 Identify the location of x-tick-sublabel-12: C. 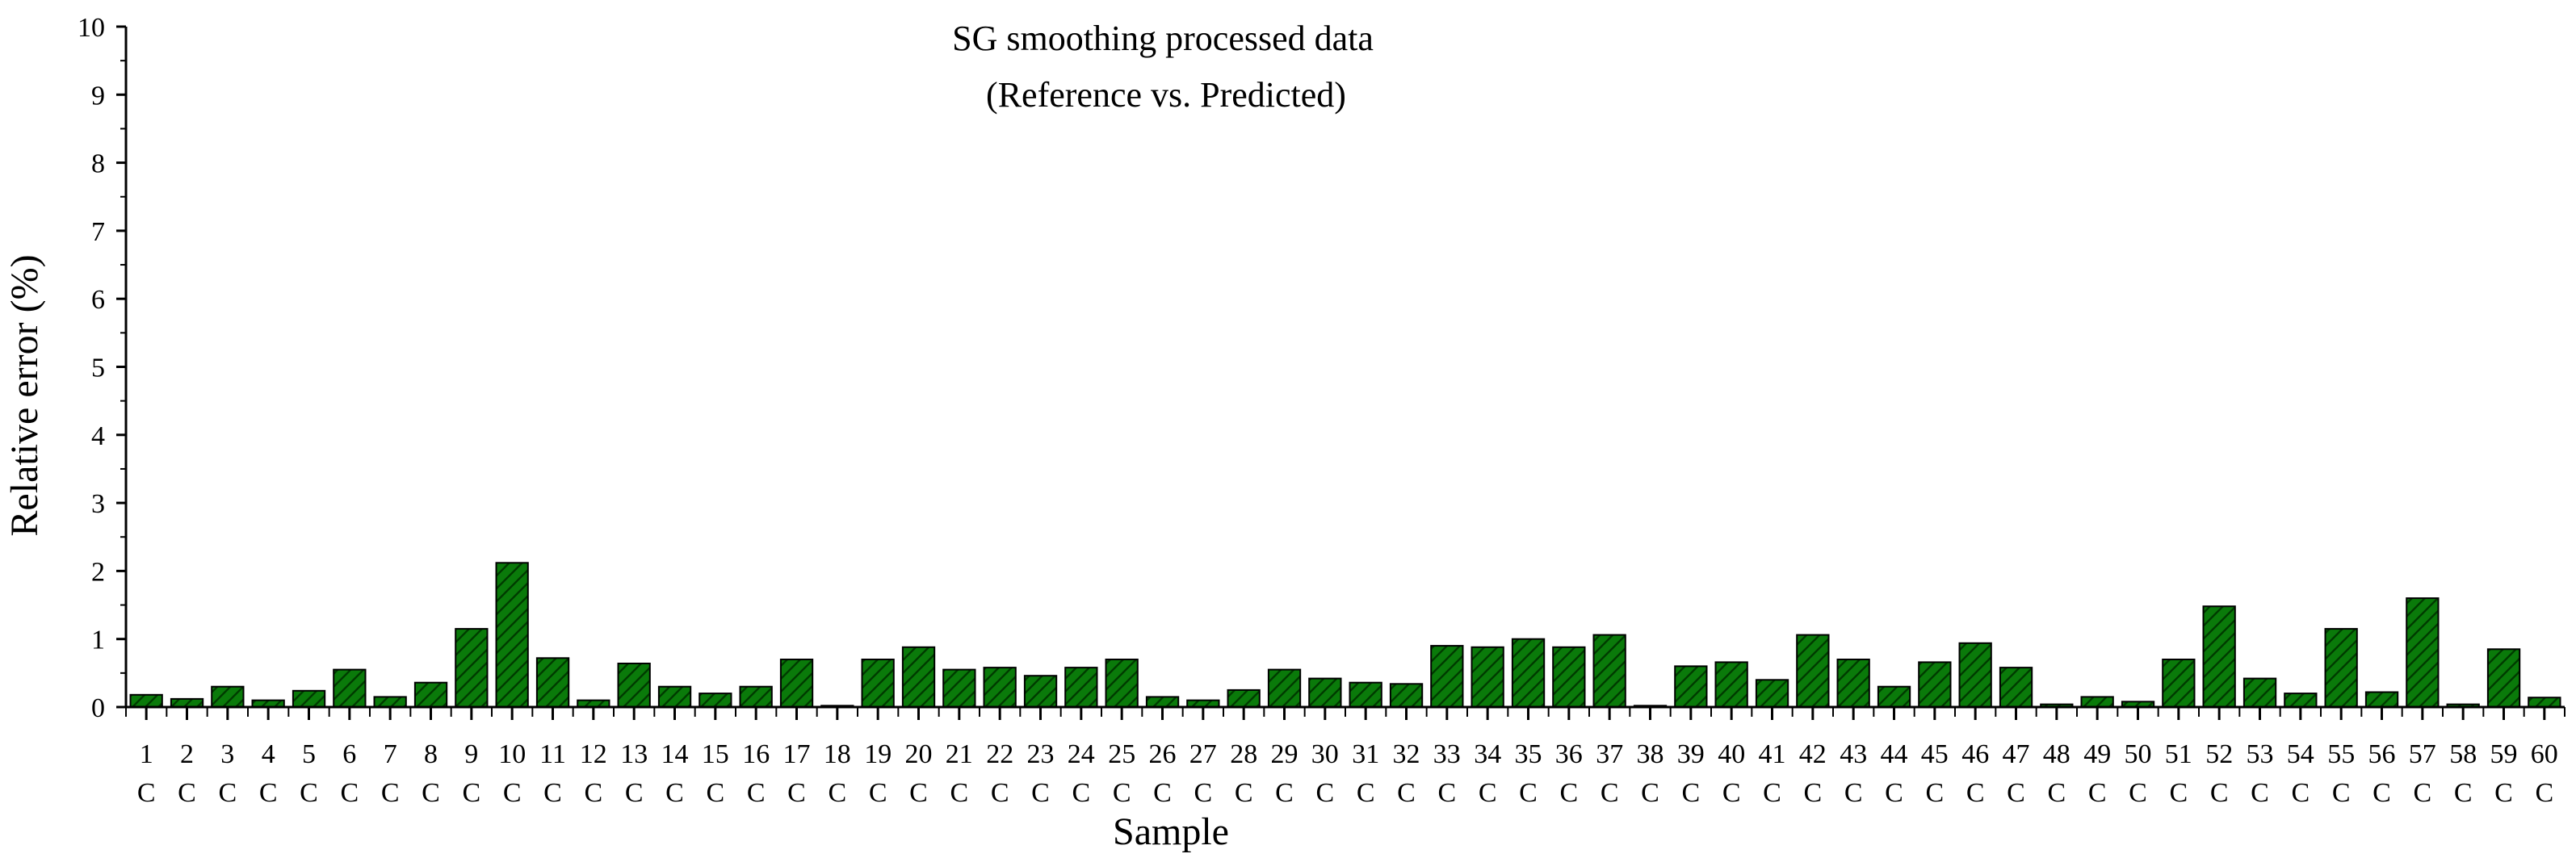
(593, 793).